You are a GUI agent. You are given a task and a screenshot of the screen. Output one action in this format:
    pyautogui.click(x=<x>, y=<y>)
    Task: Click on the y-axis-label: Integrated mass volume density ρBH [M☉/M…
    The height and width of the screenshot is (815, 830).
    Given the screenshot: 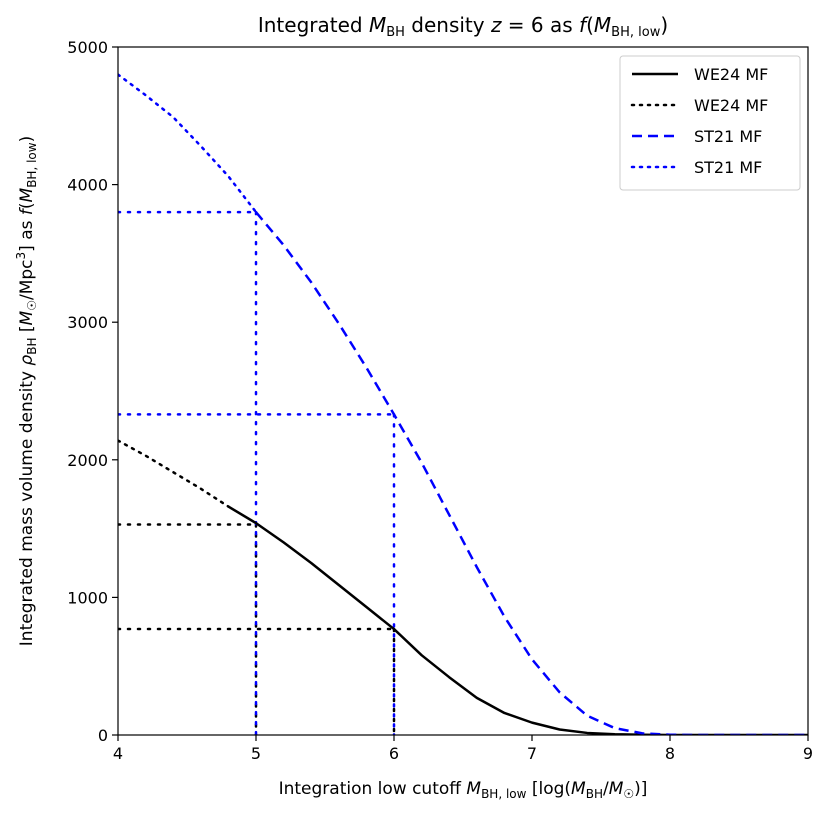 What is the action you would take?
    pyautogui.click(x=26, y=391)
    